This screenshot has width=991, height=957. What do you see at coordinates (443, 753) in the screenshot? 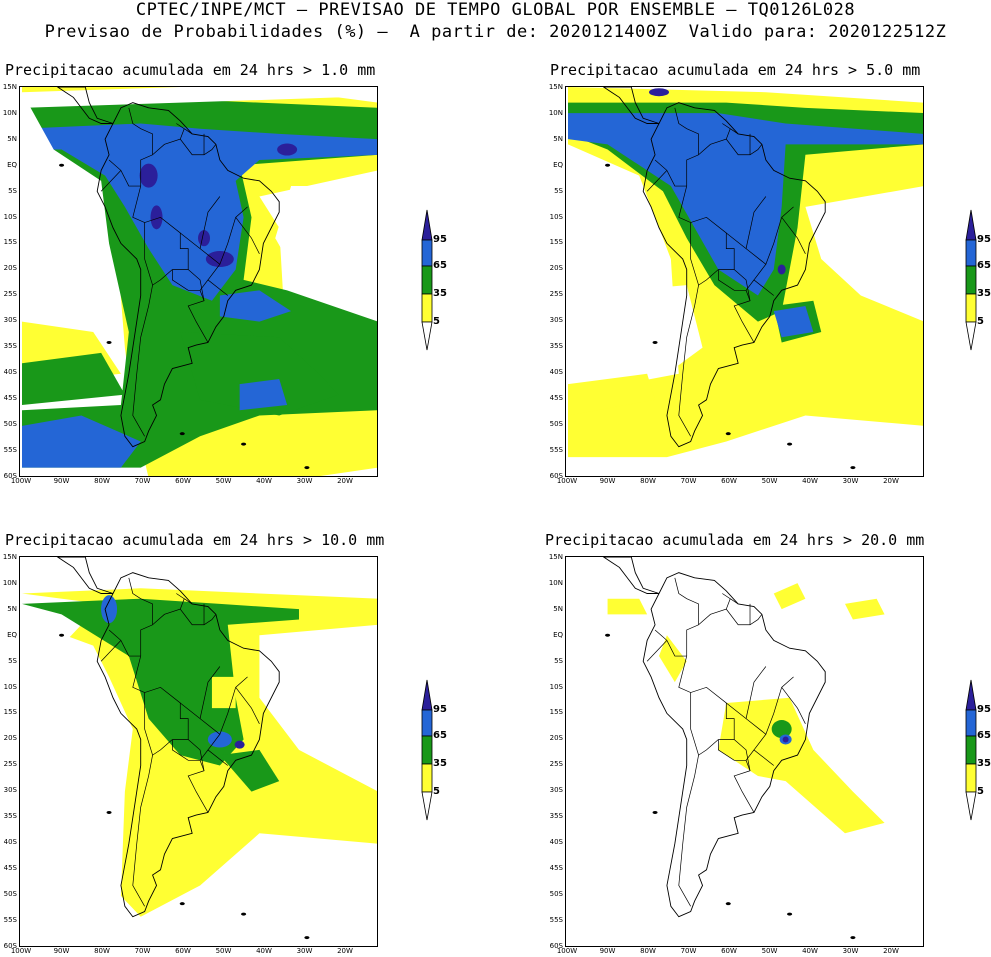
I see `colorbar-bottom-left: 95 65 35 5` at bounding box center [443, 753].